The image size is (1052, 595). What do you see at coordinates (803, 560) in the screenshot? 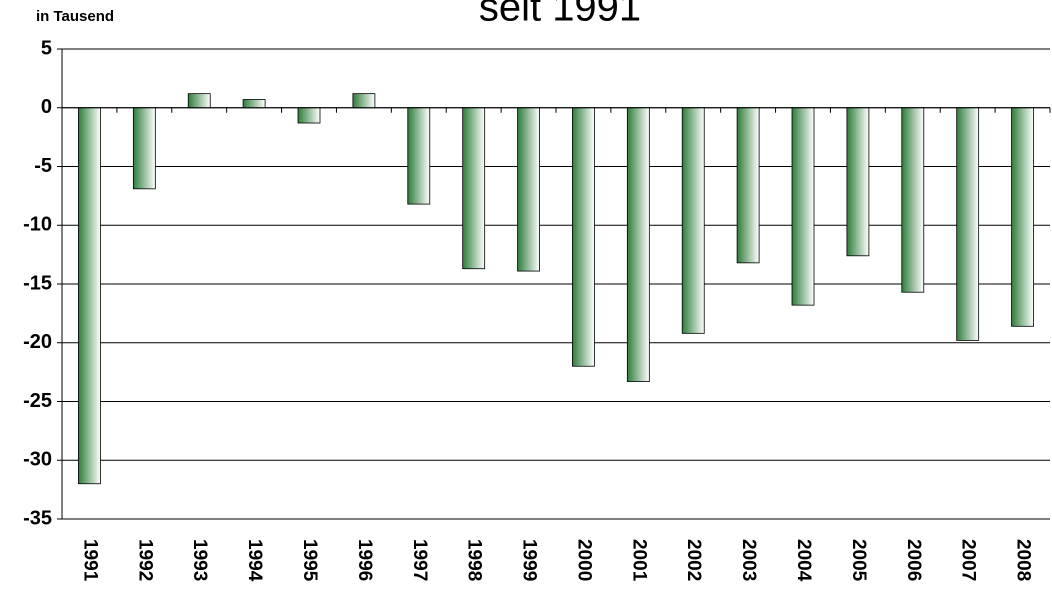
I see `x-tick-label: 2004` at bounding box center [803, 560].